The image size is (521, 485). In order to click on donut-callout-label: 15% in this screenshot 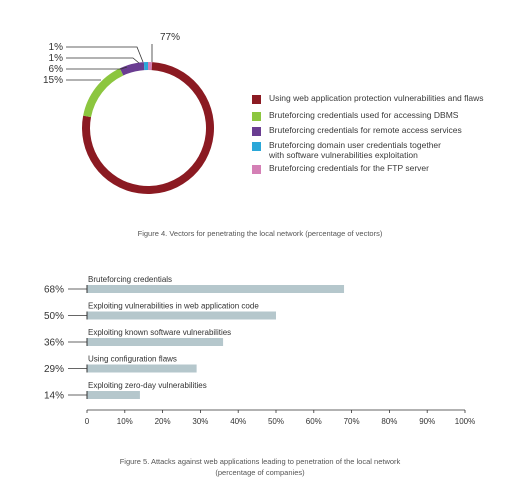, I will do `click(53, 80)`.